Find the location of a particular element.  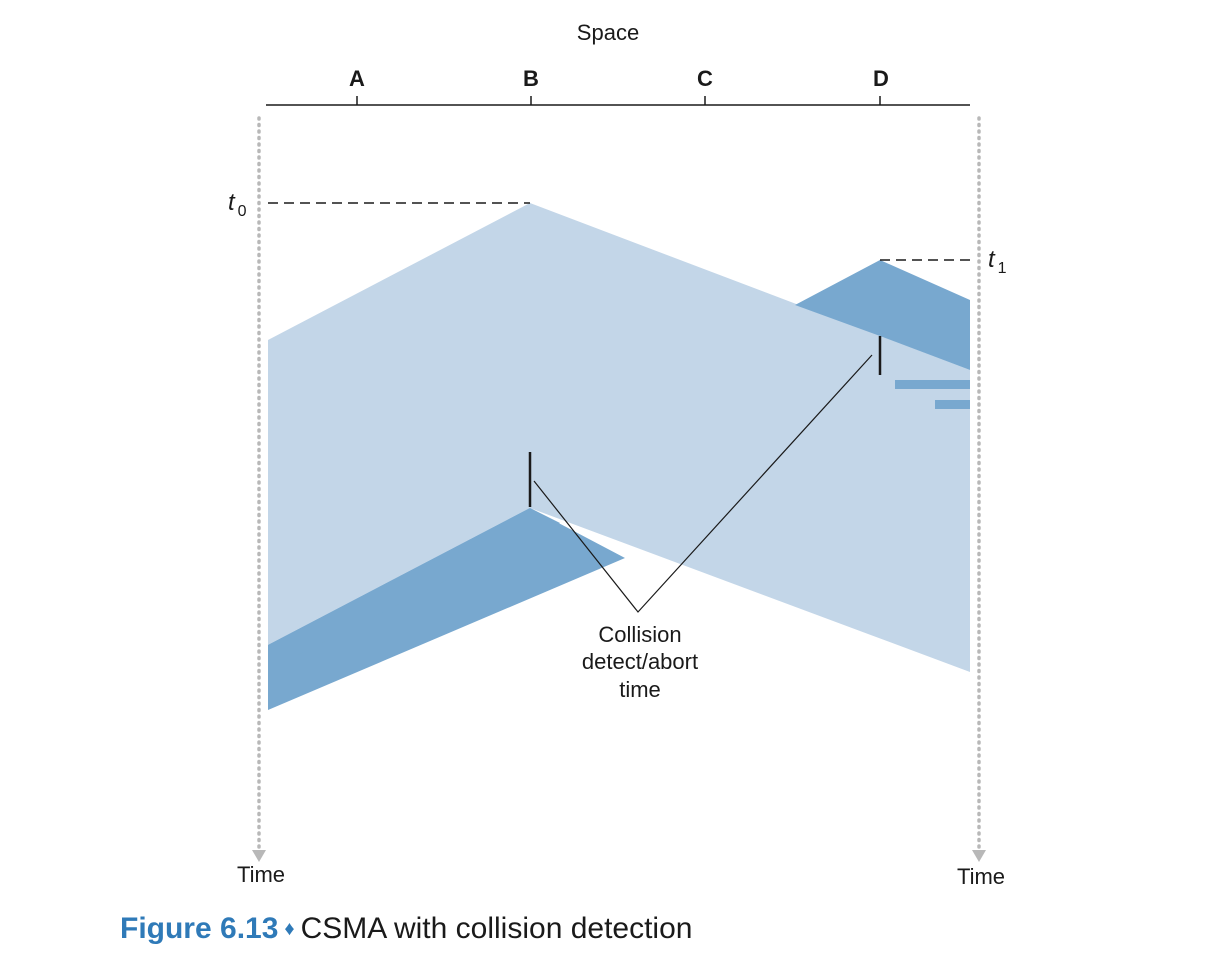

node-b-label: B is located at coordinates (531, 78).